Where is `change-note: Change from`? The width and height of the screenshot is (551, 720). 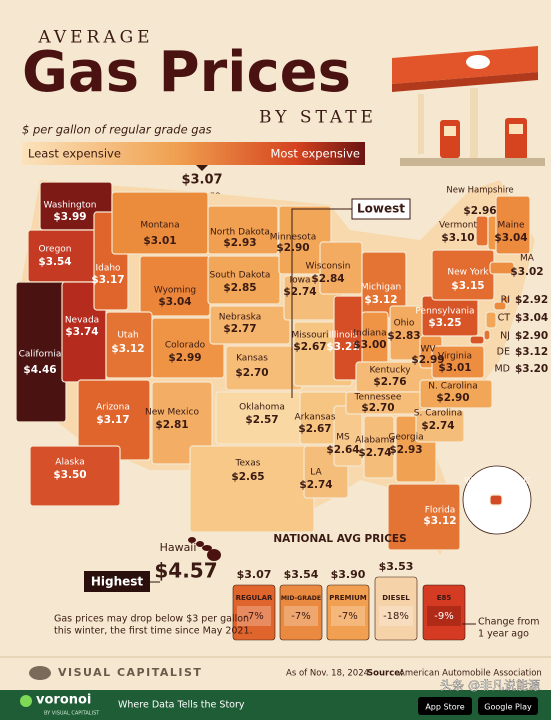 change-note: Change from is located at coordinates (509, 622).